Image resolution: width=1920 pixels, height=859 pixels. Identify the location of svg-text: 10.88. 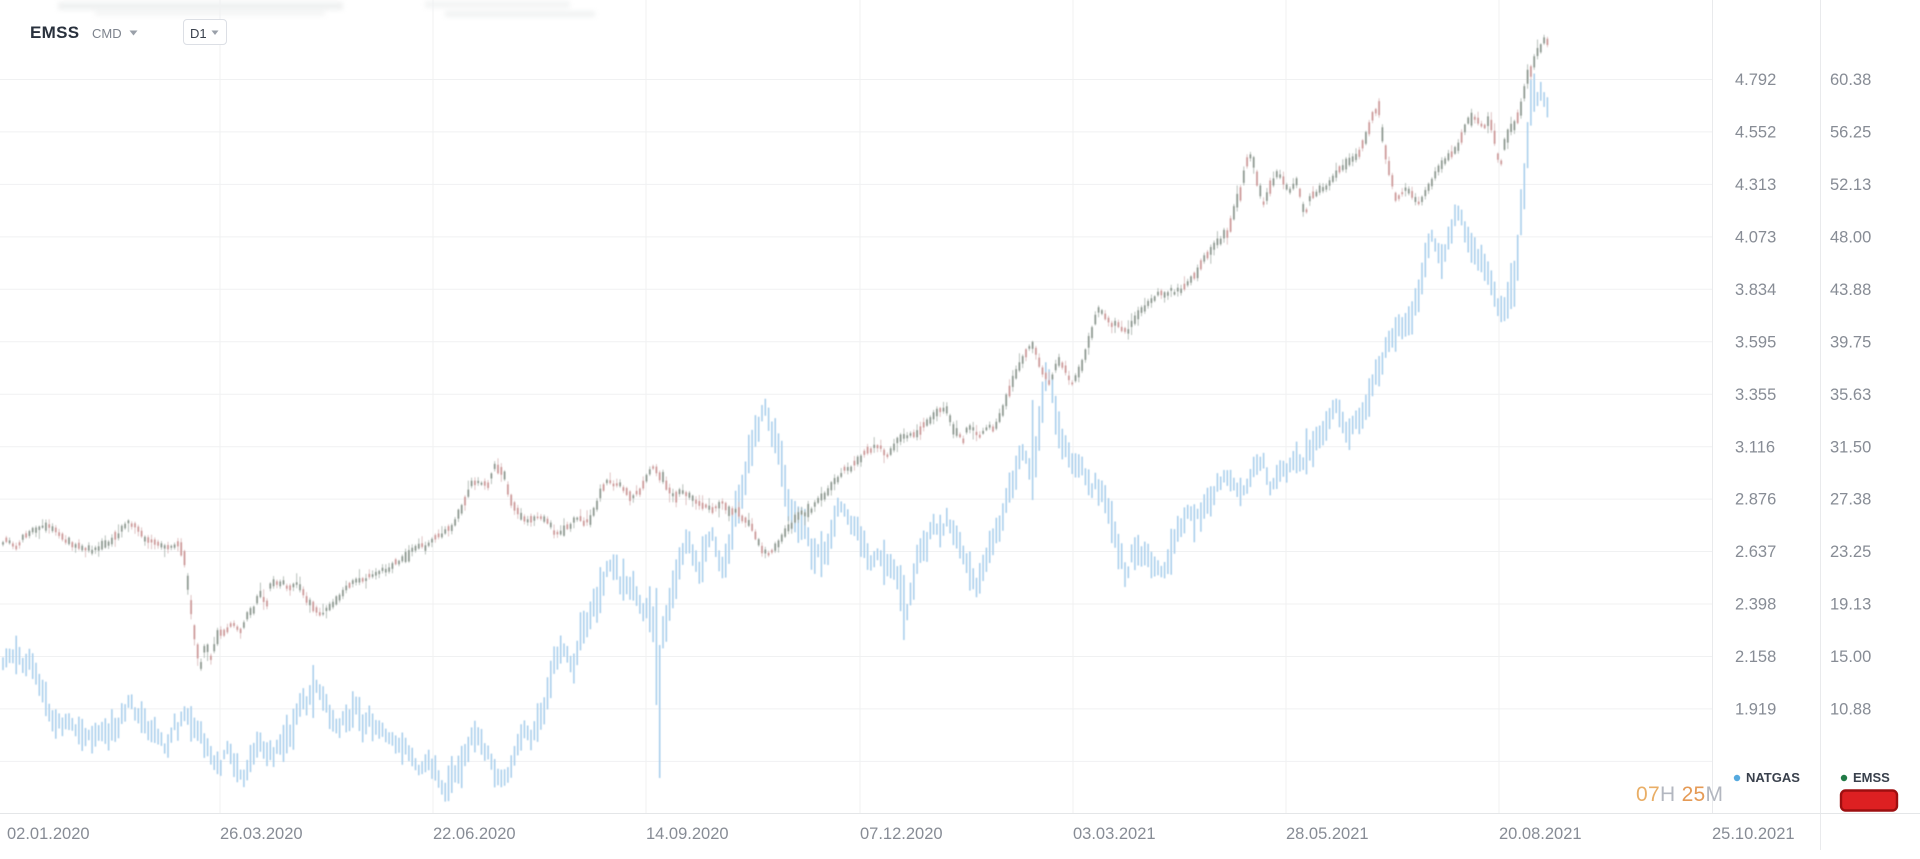
(1850, 710).